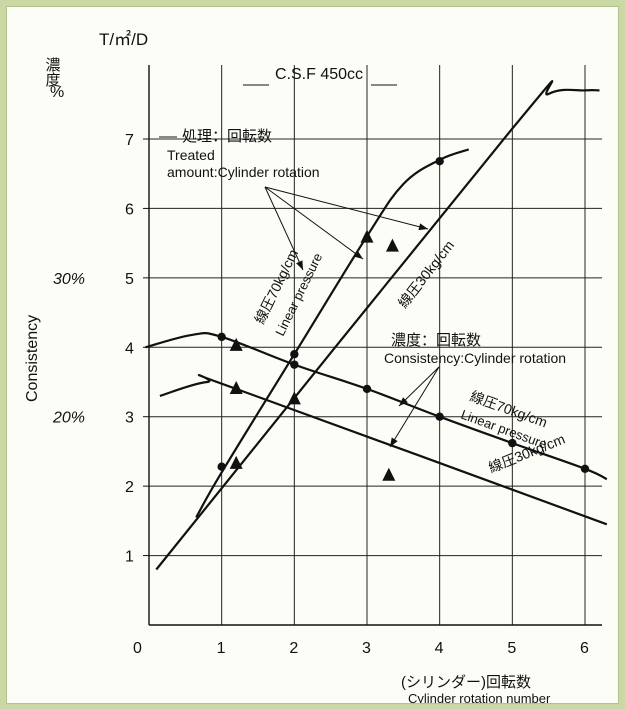 This screenshot has width=625, height=709. What do you see at coordinates (584, 648) in the screenshot?
I see `x-tick-label: 6` at bounding box center [584, 648].